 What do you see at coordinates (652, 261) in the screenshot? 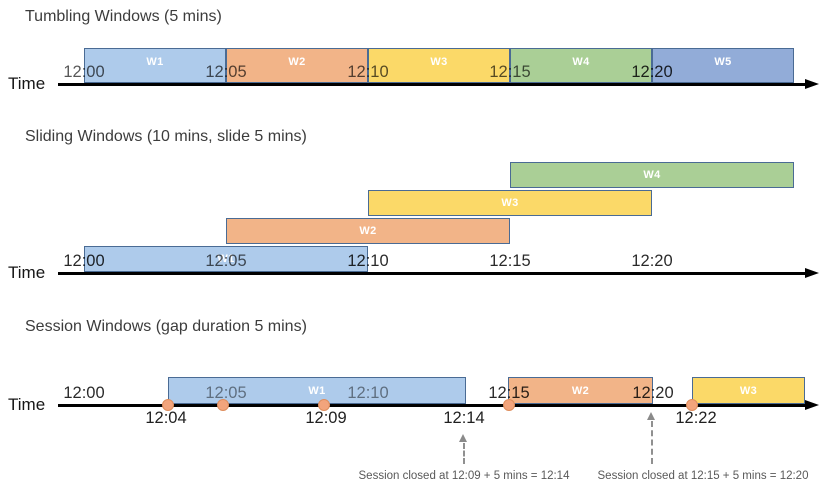
I see `sliding-tick-12-20: 12:20` at bounding box center [652, 261].